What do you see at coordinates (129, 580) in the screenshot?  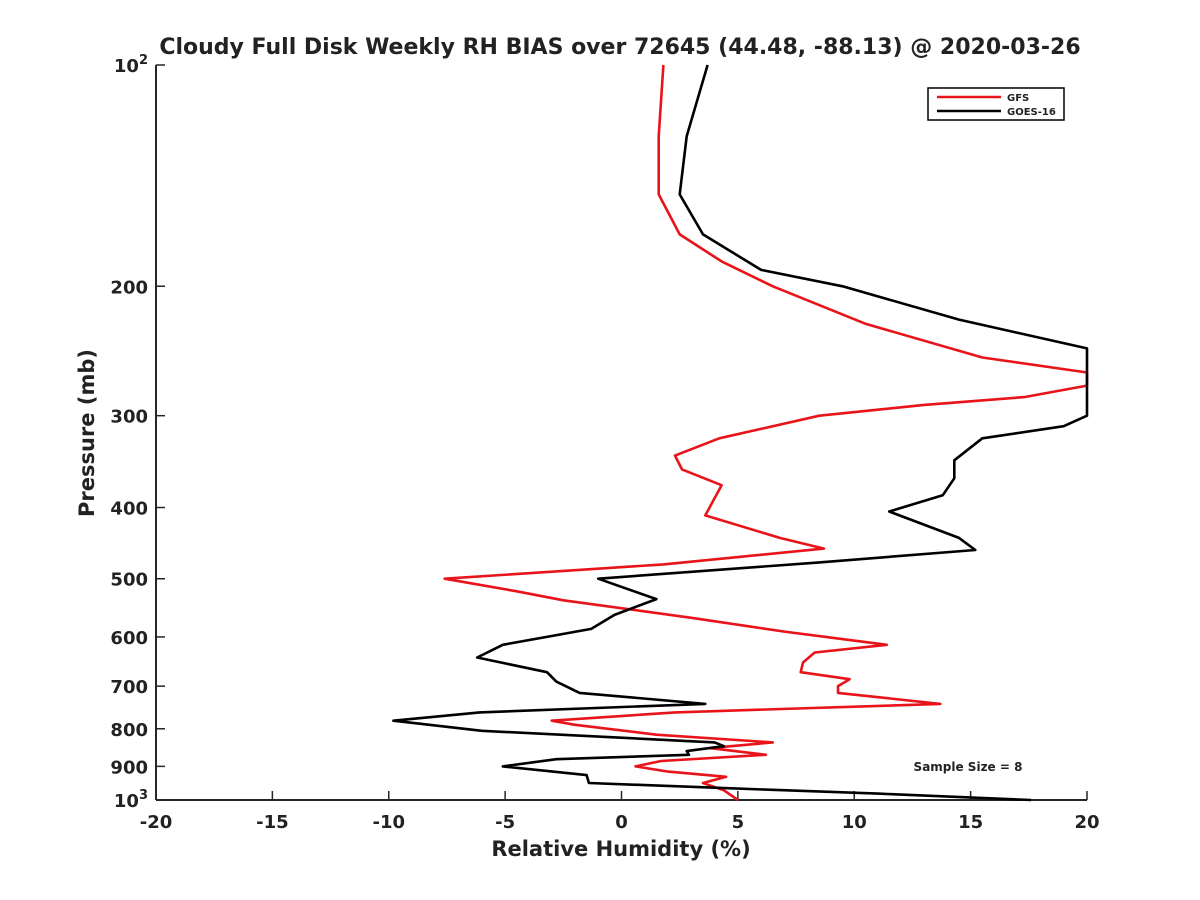 I see `y-tick-label: 500` at bounding box center [129, 580].